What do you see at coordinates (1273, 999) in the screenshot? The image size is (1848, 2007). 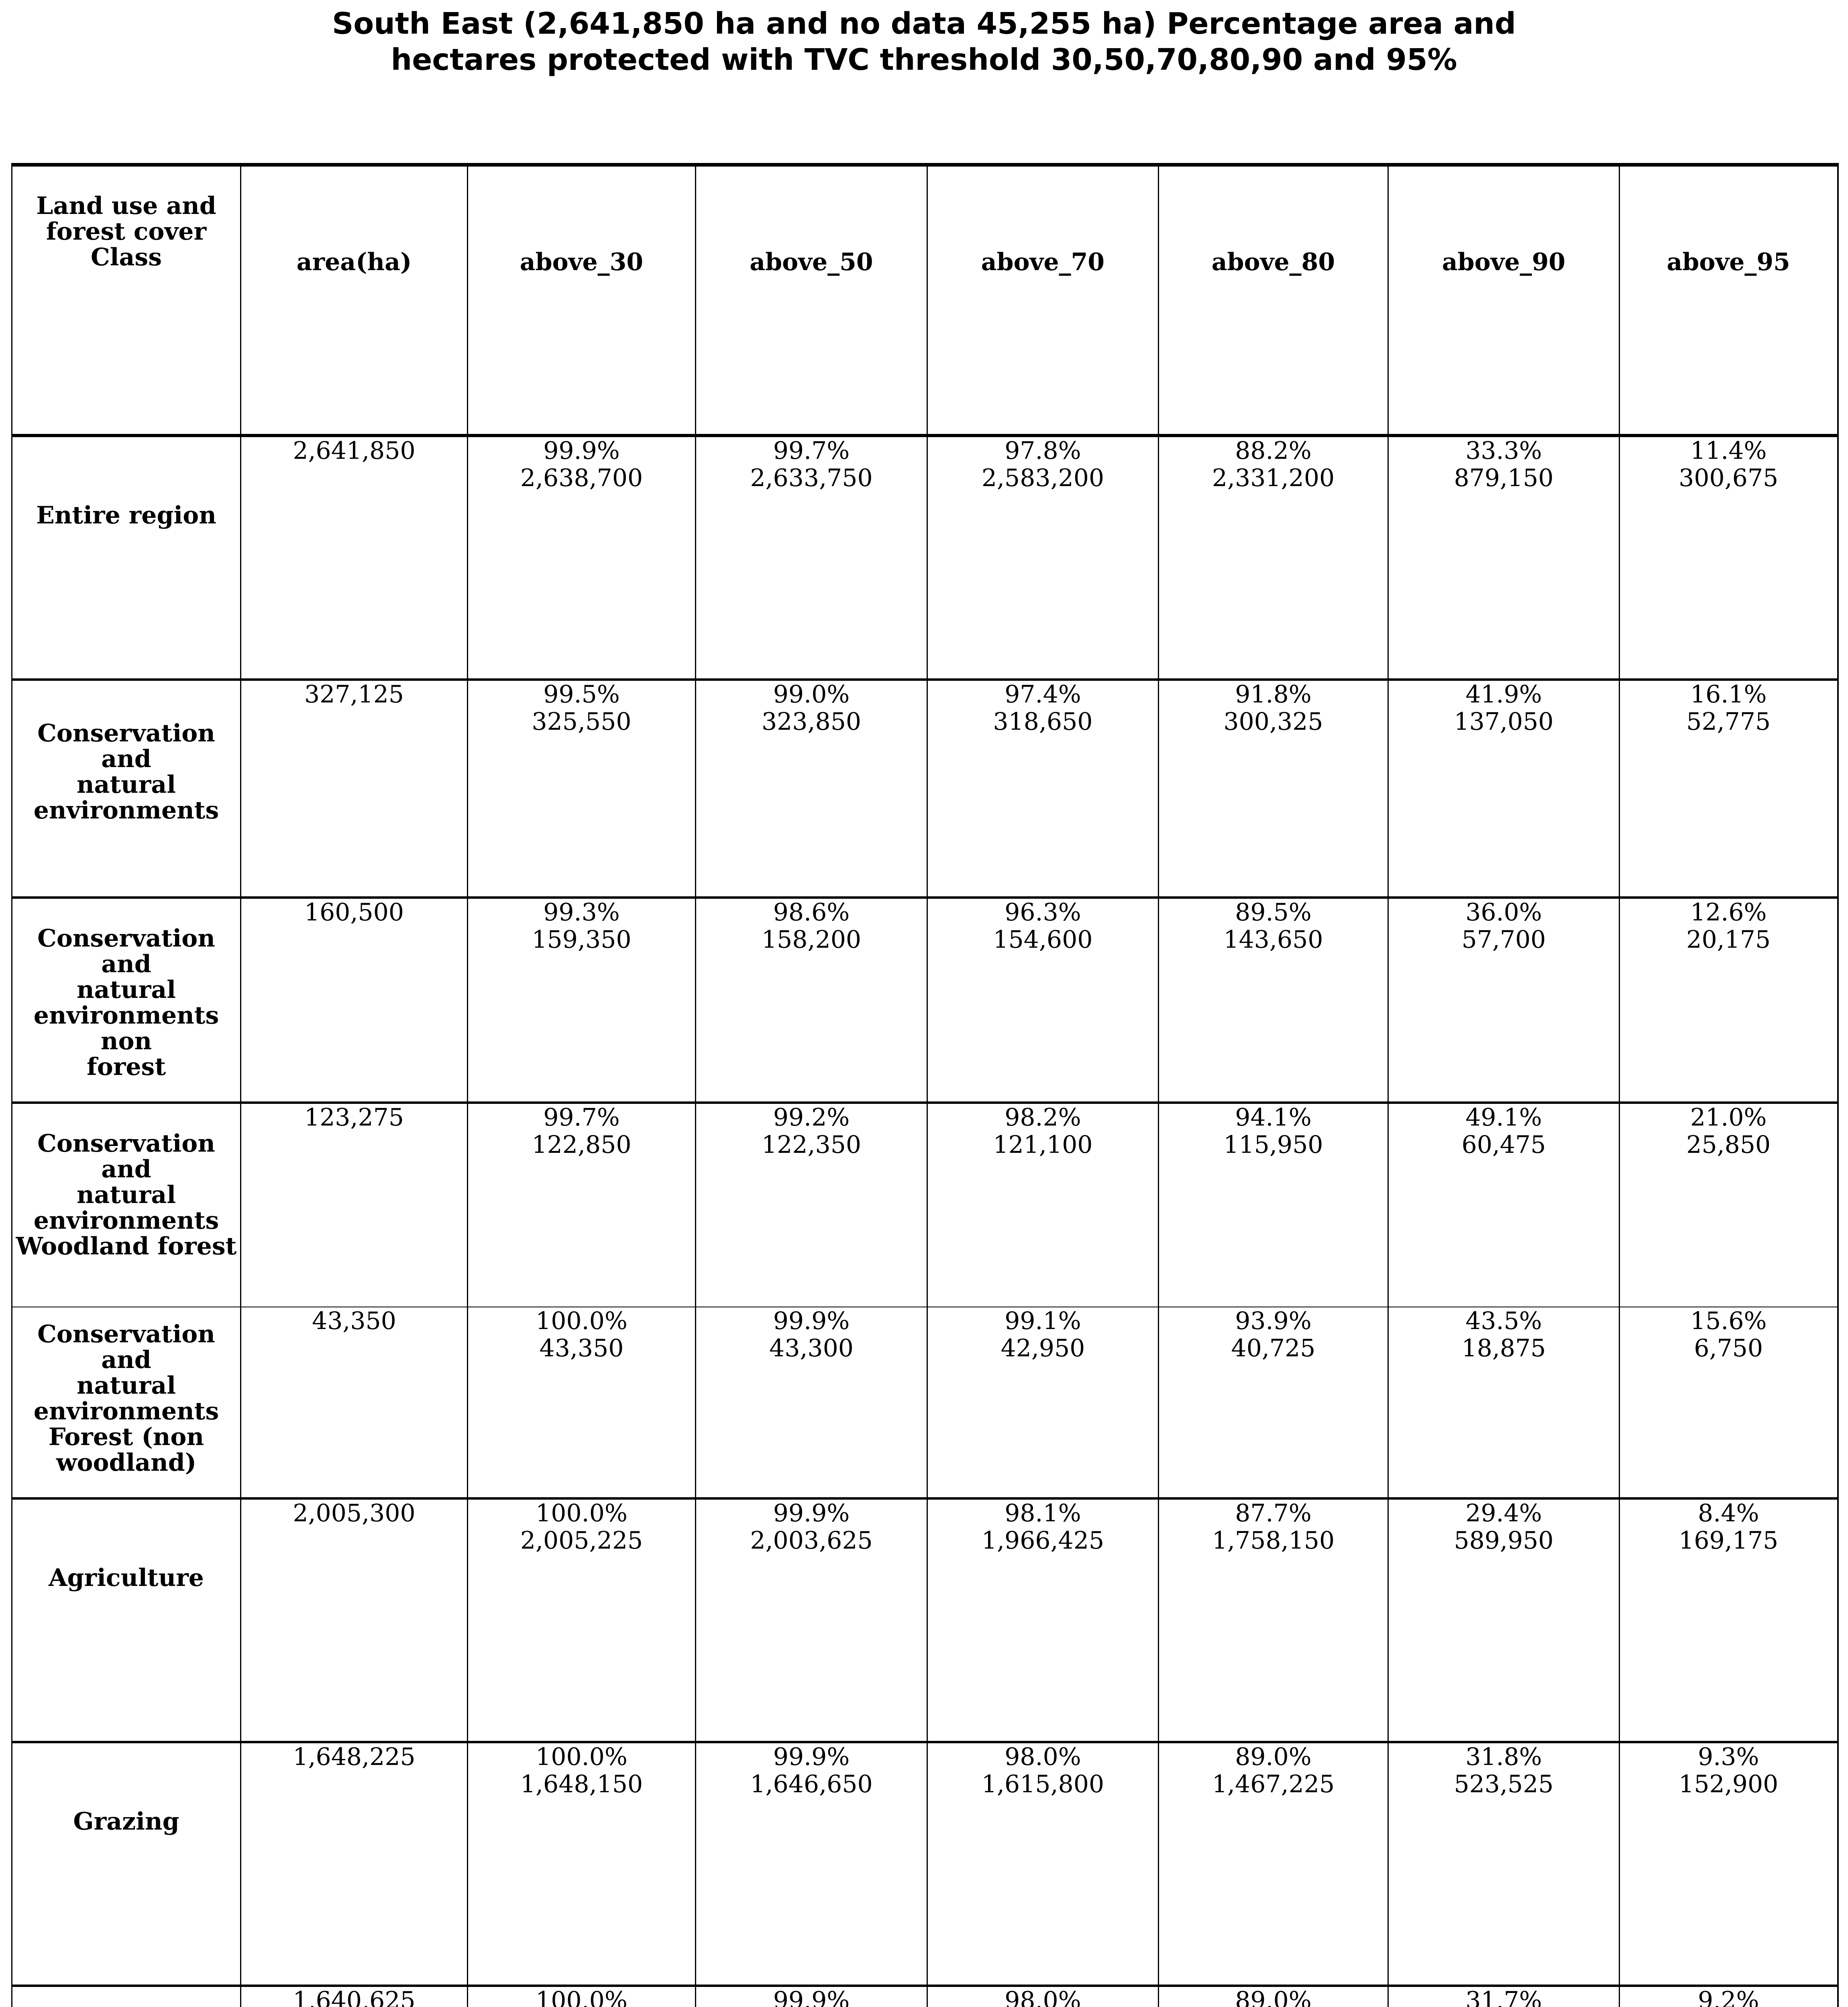 I see `value-cell: 89.5% 143,650` at bounding box center [1273, 999].